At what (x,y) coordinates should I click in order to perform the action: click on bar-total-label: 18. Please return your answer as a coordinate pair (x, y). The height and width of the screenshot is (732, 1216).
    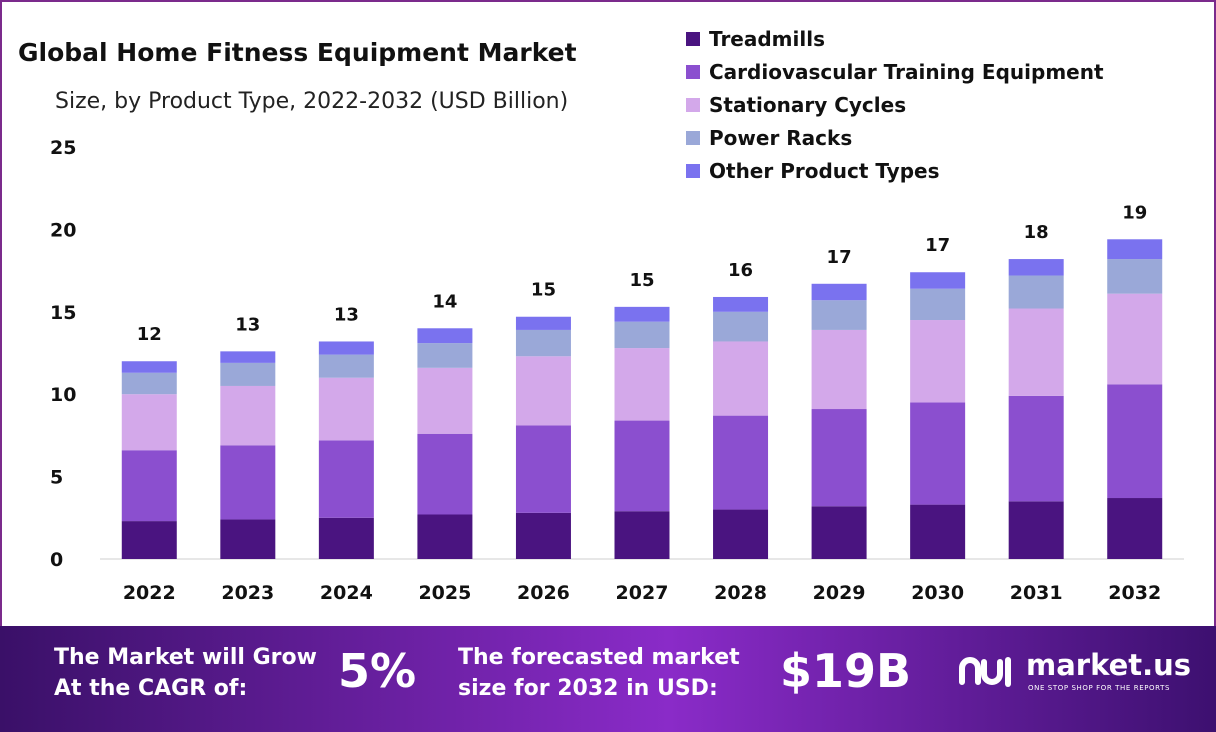
    Looking at the image, I should click on (1036, 232).